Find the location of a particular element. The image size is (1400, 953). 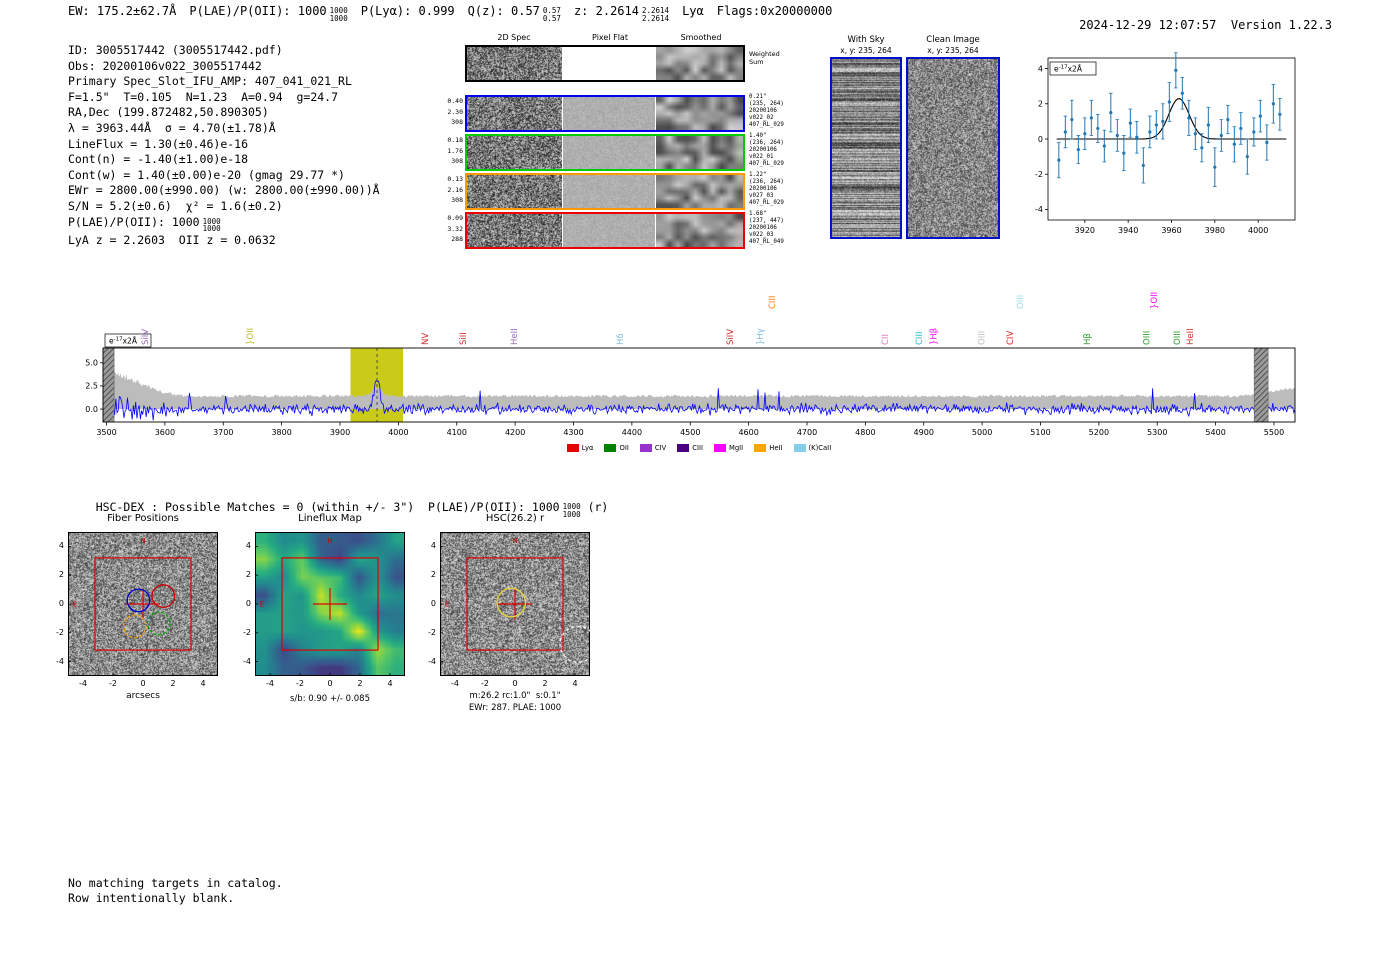

legend-item: (K)CaII is located at coordinates (812, 448).